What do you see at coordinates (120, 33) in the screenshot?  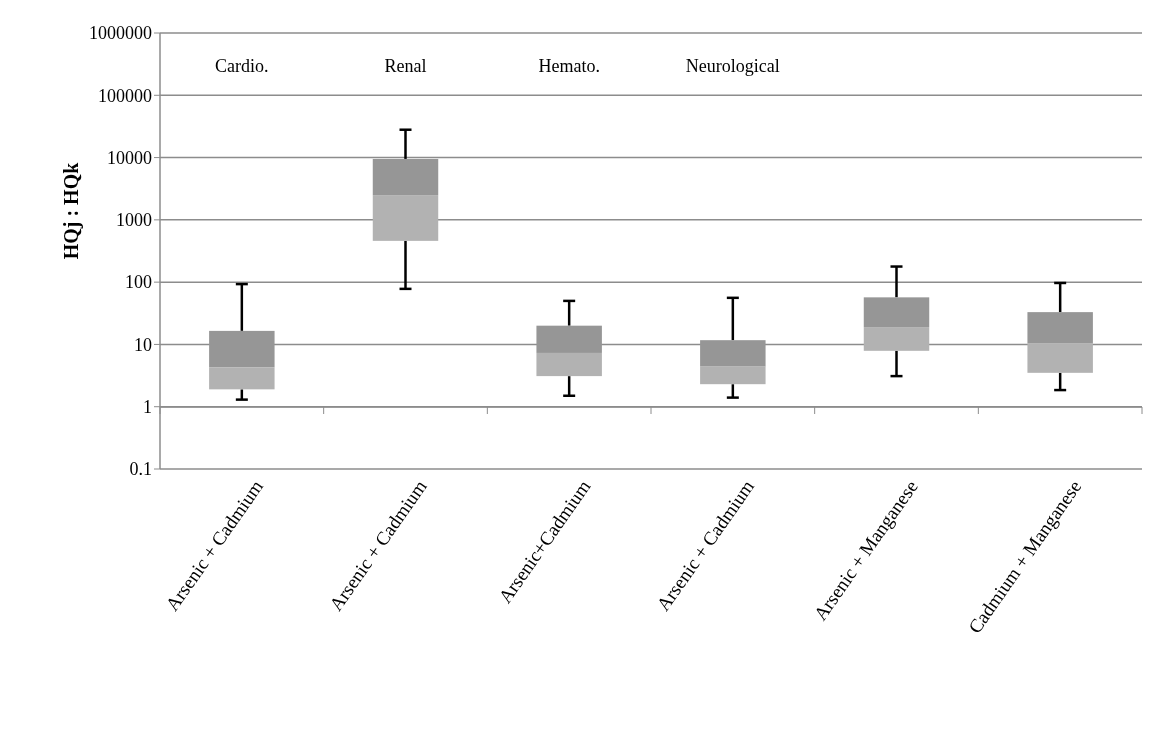 I see `y-tick-label: 1000000` at bounding box center [120, 33].